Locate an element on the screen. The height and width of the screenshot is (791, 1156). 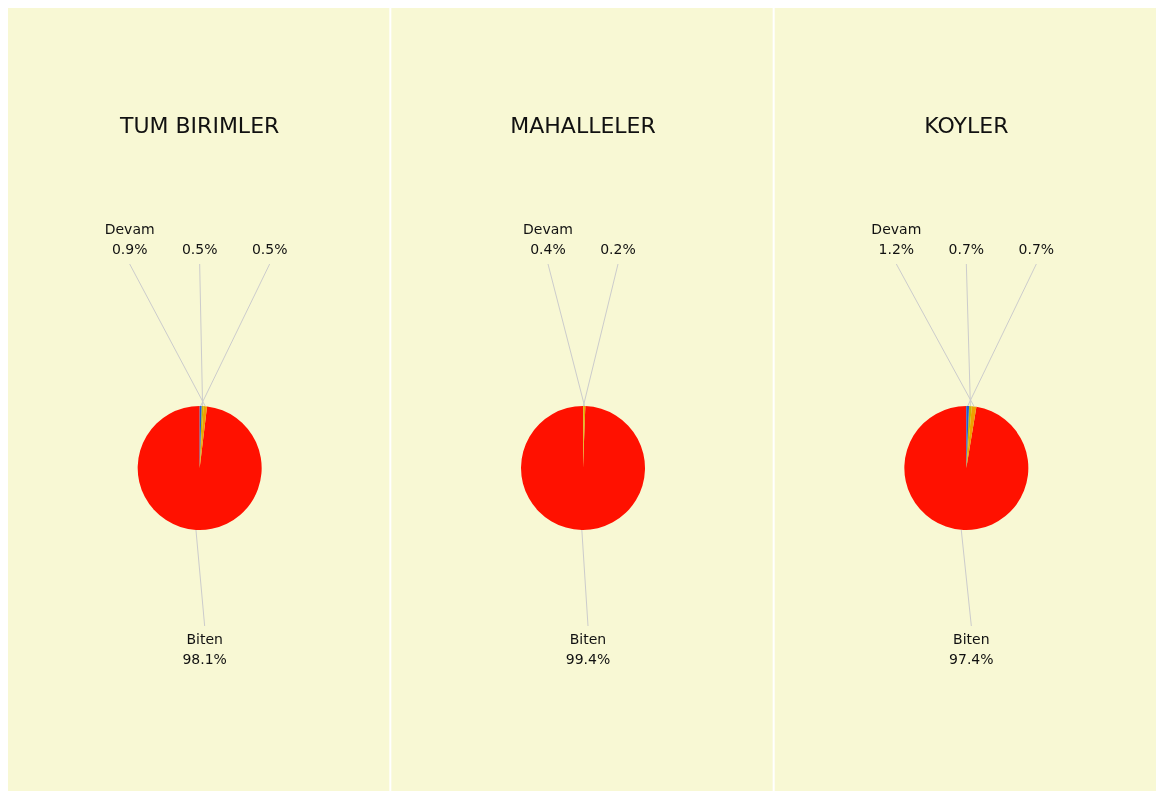
data-label: 97.4% is located at coordinates (971, 659).